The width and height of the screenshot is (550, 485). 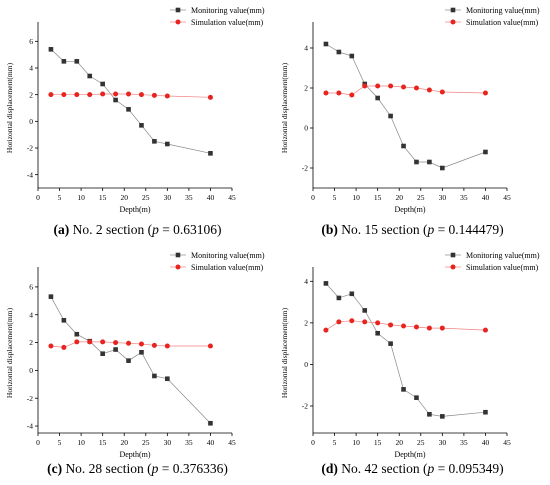 I want to click on chart-b-caption: (b) No. 15 section (p = 0.144479), so click(x=412, y=230).